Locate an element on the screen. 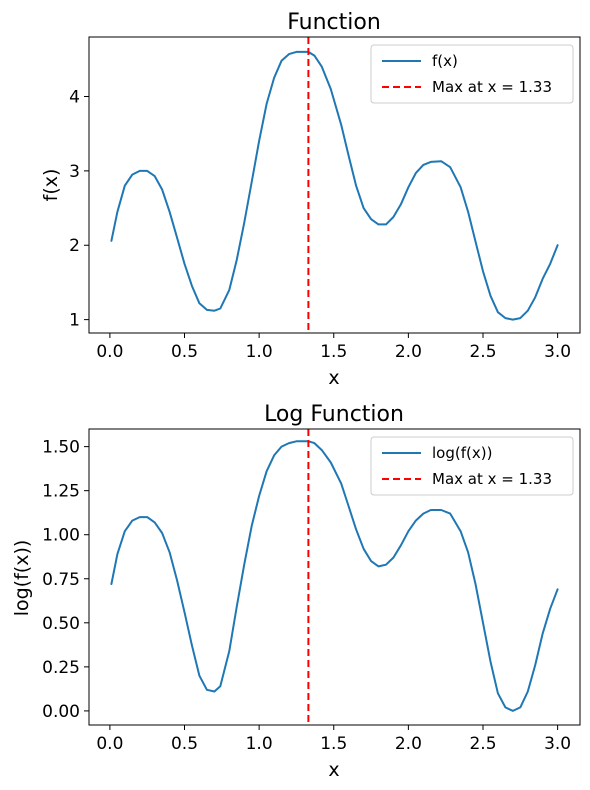 The width and height of the screenshot is (590, 790). y-tick-label: 1 is located at coordinates (74, 321).